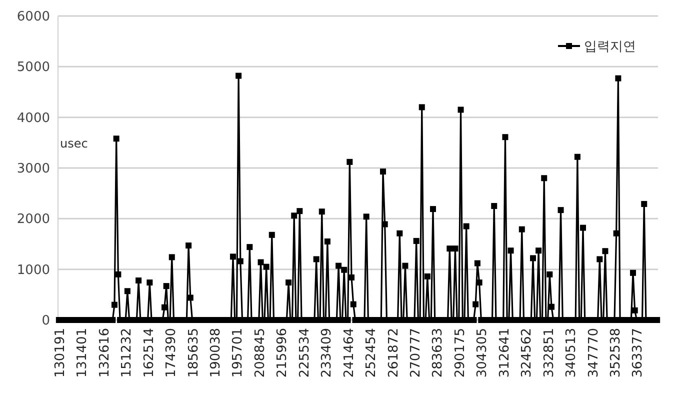  I want to click on y-axis-title: usec, so click(74, 143).